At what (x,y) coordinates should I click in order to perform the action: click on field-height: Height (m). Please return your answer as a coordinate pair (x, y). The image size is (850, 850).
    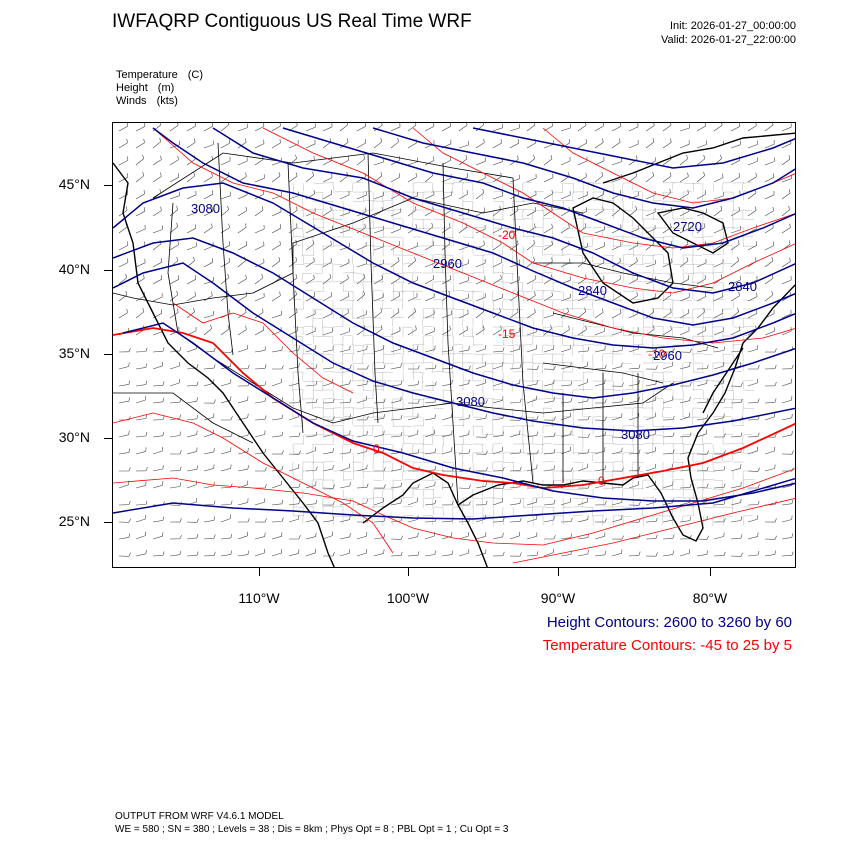
    Looking at the image, I should click on (145, 88).